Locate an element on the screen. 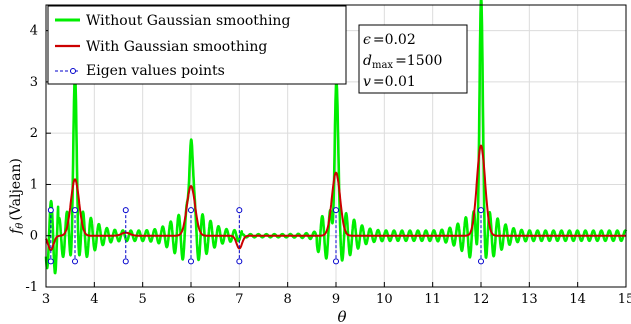 Image resolution: width=631 pixels, height=324 pixels. y-tick-label: -1 is located at coordinates (31, 287).